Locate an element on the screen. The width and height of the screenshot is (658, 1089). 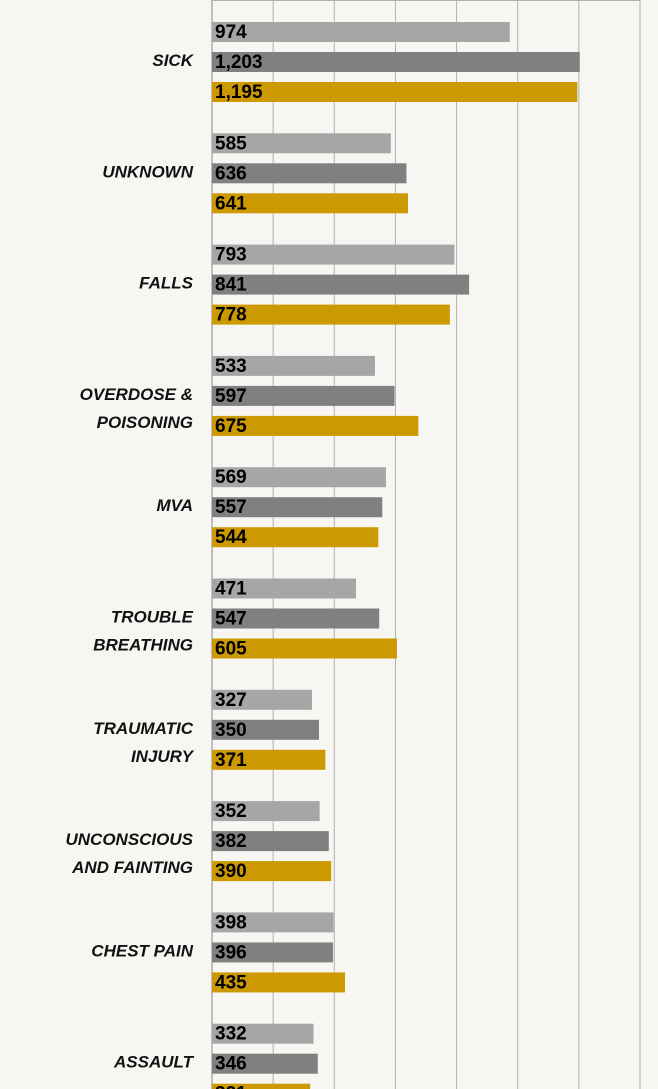
value-label: 605 is located at coordinates (231, 649).